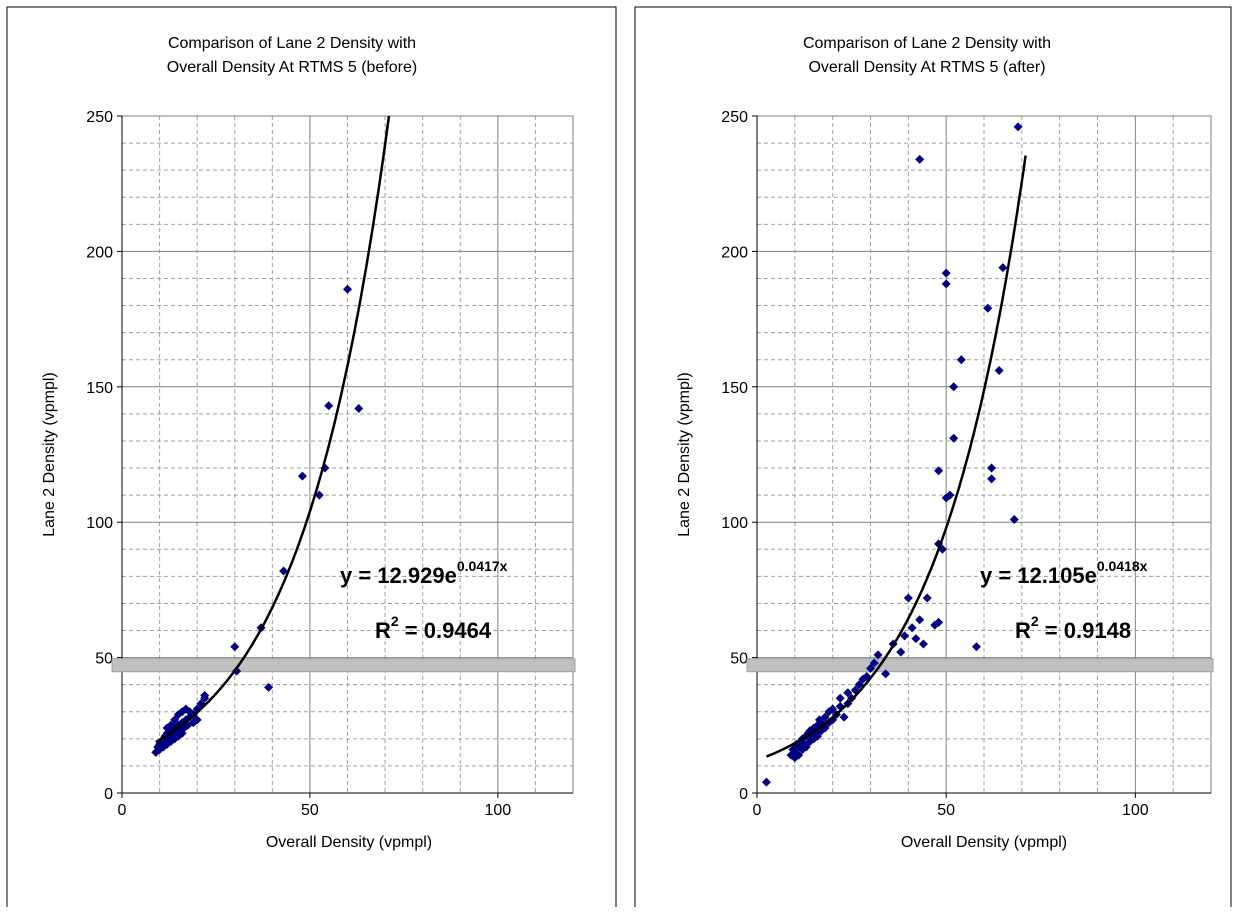 The height and width of the screenshot is (912, 1244). Describe the element at coordinates (1073, 628) in the screenshot. I see `r-squared-label: R2 = 0.9148` at that location.